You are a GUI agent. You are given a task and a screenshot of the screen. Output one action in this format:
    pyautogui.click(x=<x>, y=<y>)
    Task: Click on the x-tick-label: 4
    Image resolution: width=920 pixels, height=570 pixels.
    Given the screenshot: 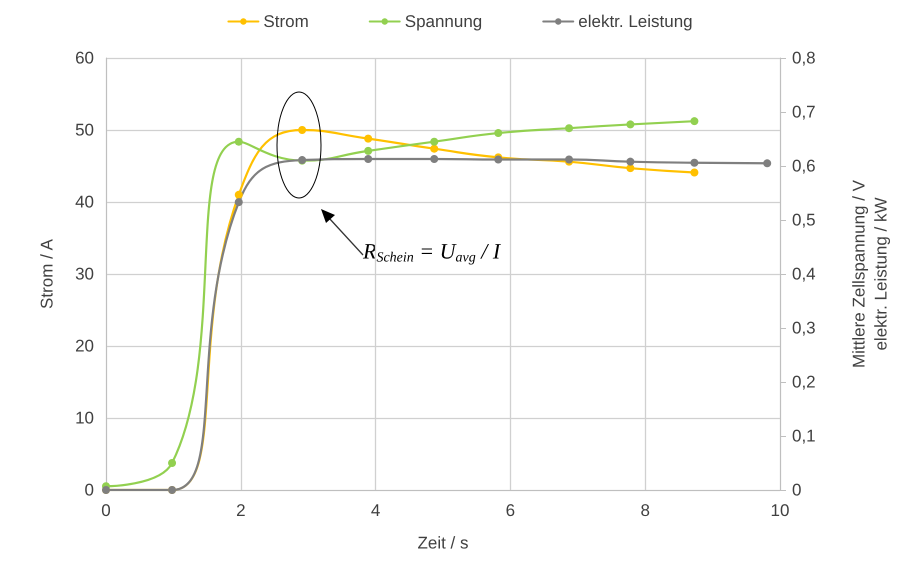 What is the action you would take?
    pyautogui.click(x=375, y=510)
    